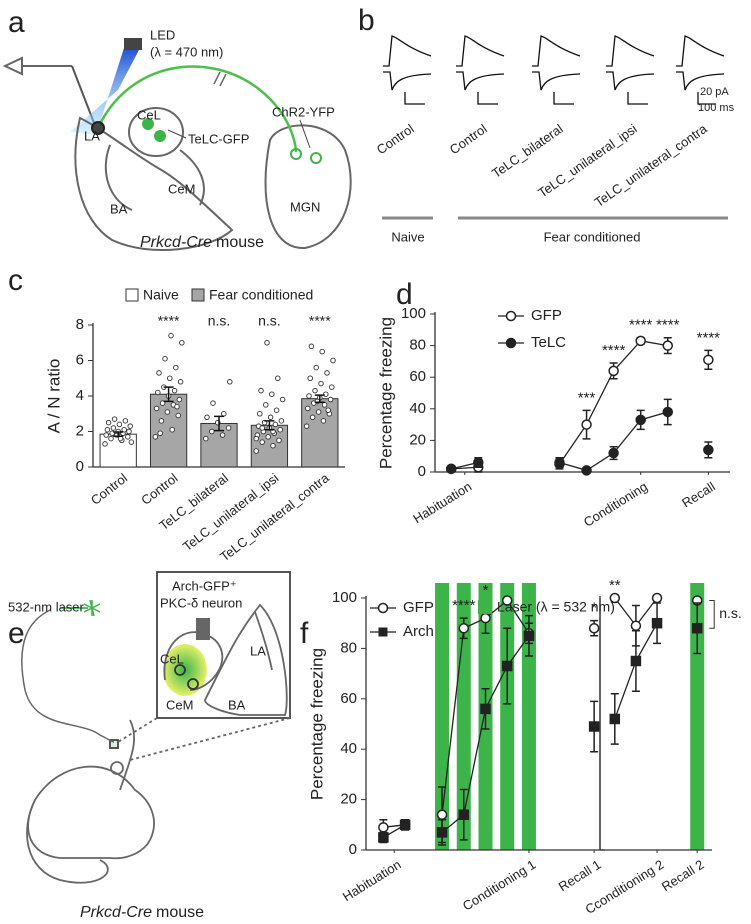 This screenshot has width=751, height=924. Describe the element at coordinates (698, 495) in the screenshot. I see `x-tick-label: Recall` at that location.